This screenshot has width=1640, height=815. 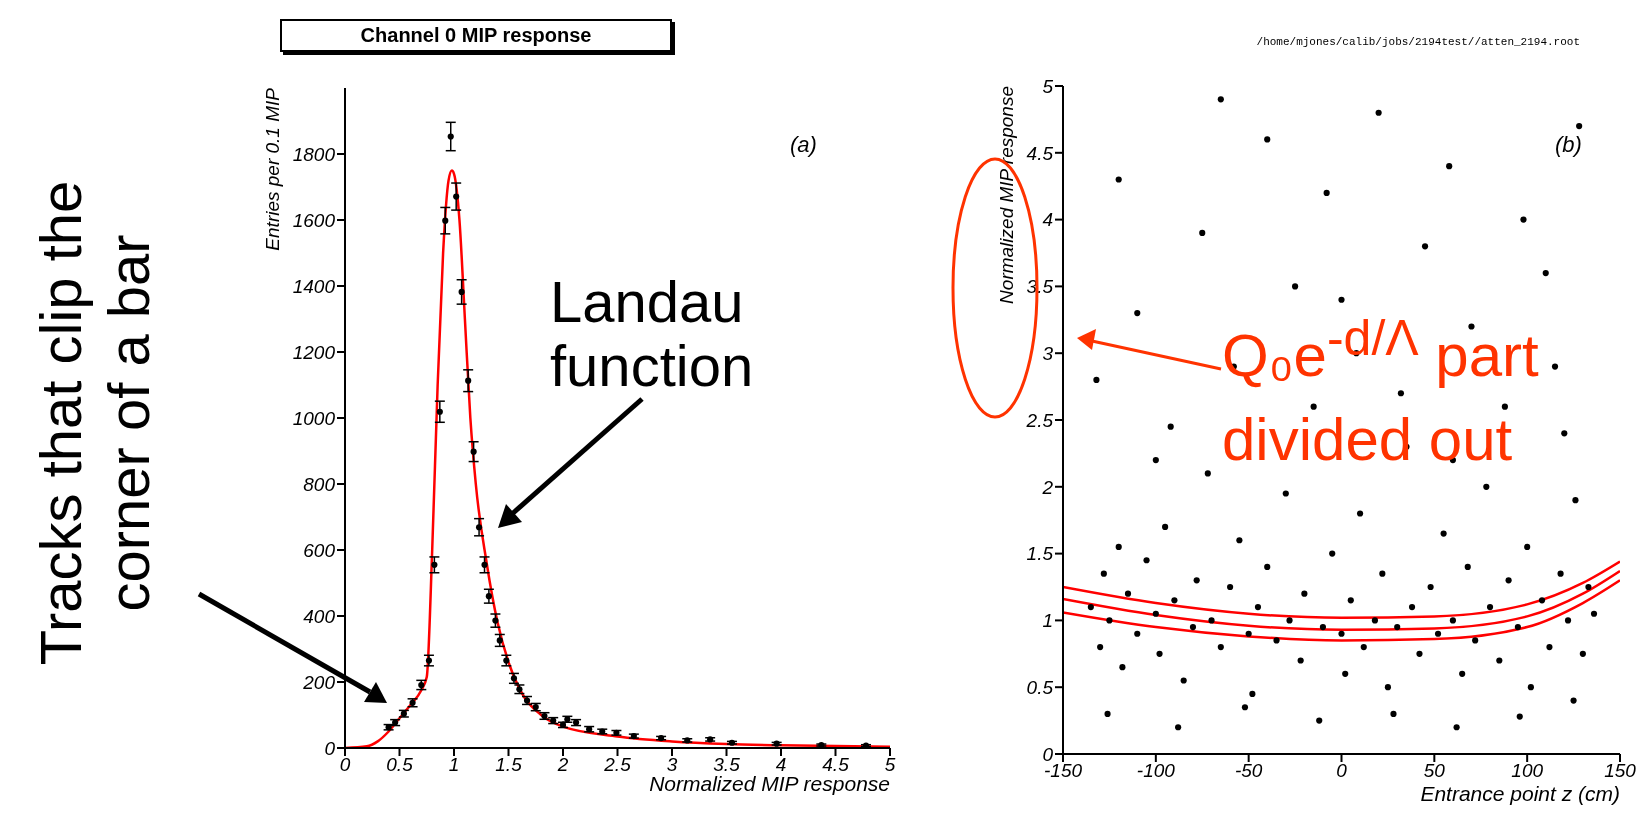 What do you see at coordinates (314, 352) in the screenshot?
I see `y-tick-label: 1200` at bounding box center [314, 352].